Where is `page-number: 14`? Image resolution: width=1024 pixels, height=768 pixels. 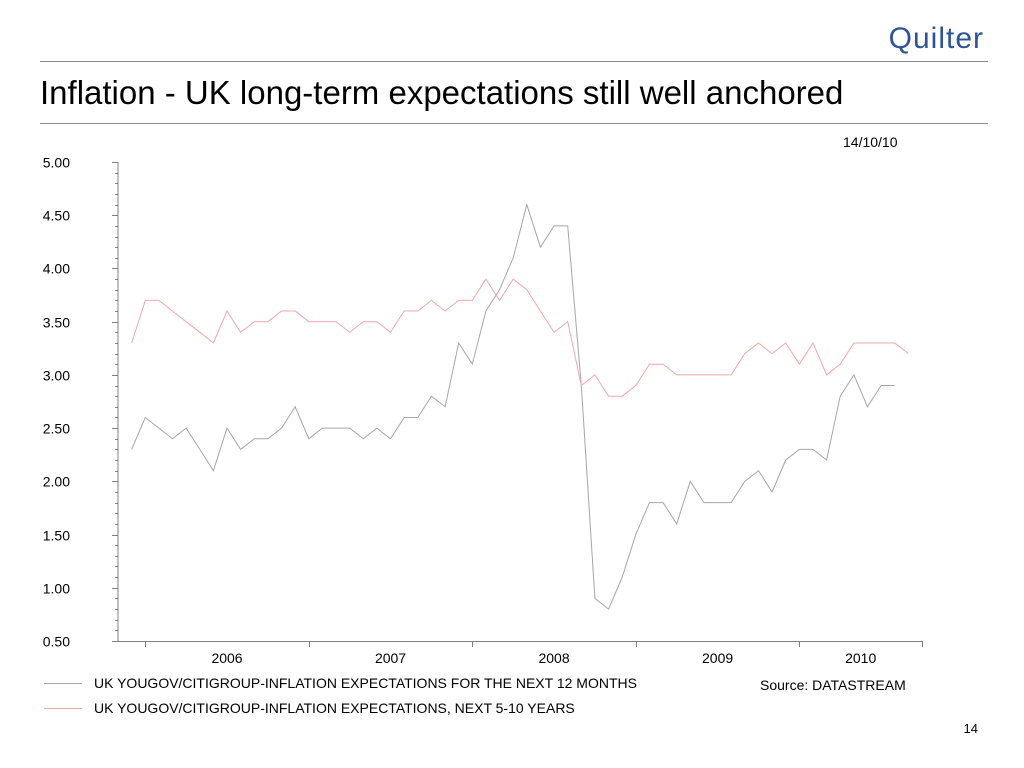
page-number: 14 is located at coordinates (970, 728).